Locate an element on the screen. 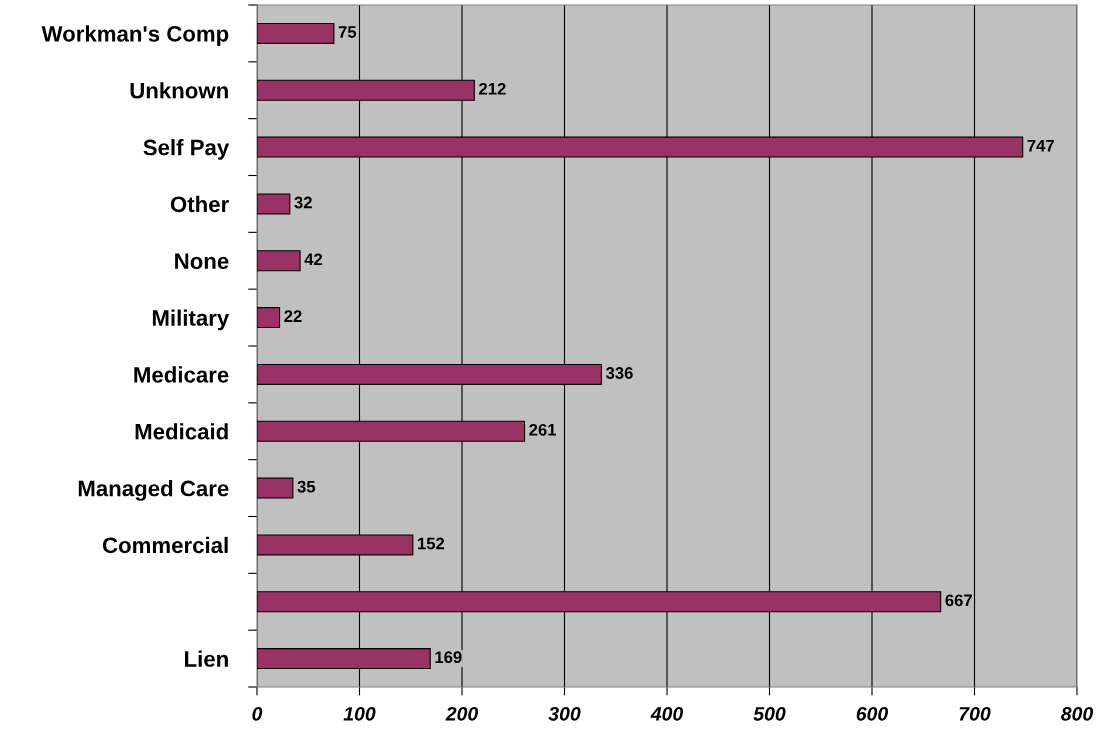 Image resolution: width=1104 pixels, height=740 pixels. y-tick-label: Commercial is located at coordinates (165, 545).